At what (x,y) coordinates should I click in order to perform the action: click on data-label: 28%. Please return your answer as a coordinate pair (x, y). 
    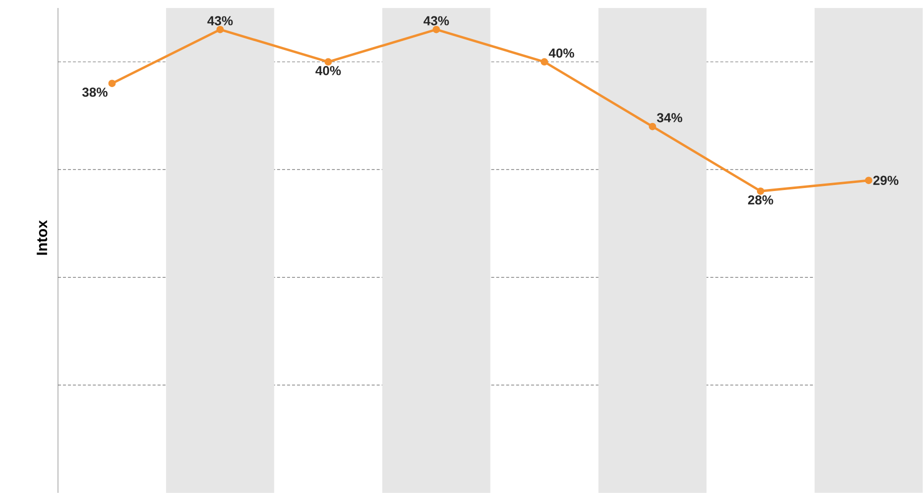
    Looking at the image, I should click on (761, 199).